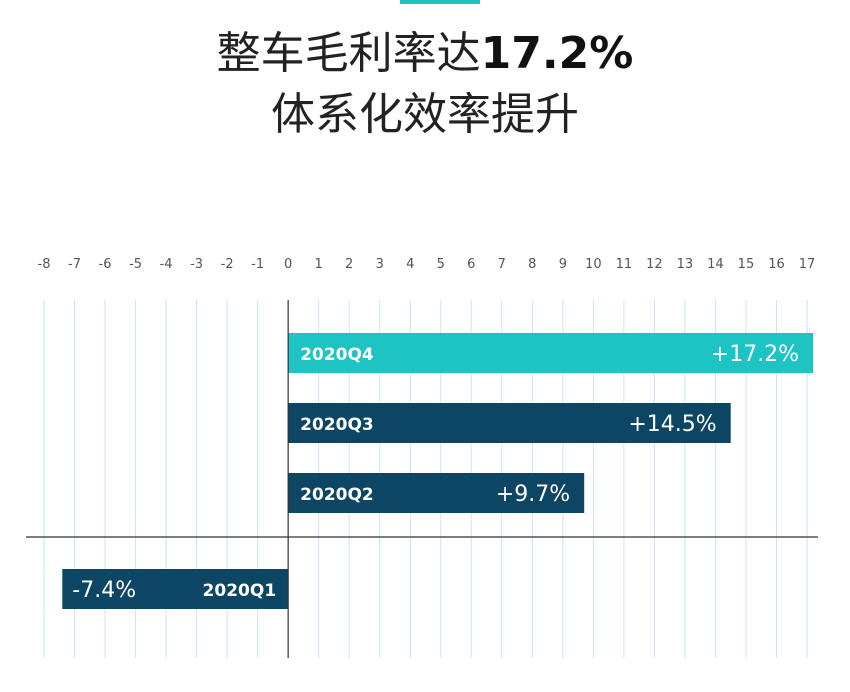 The width and height of the screenshot is (850, 692). Describe the element at coordinates (557, 53) in the screenshot. I see `title-highlight: 17.2%` at that location.